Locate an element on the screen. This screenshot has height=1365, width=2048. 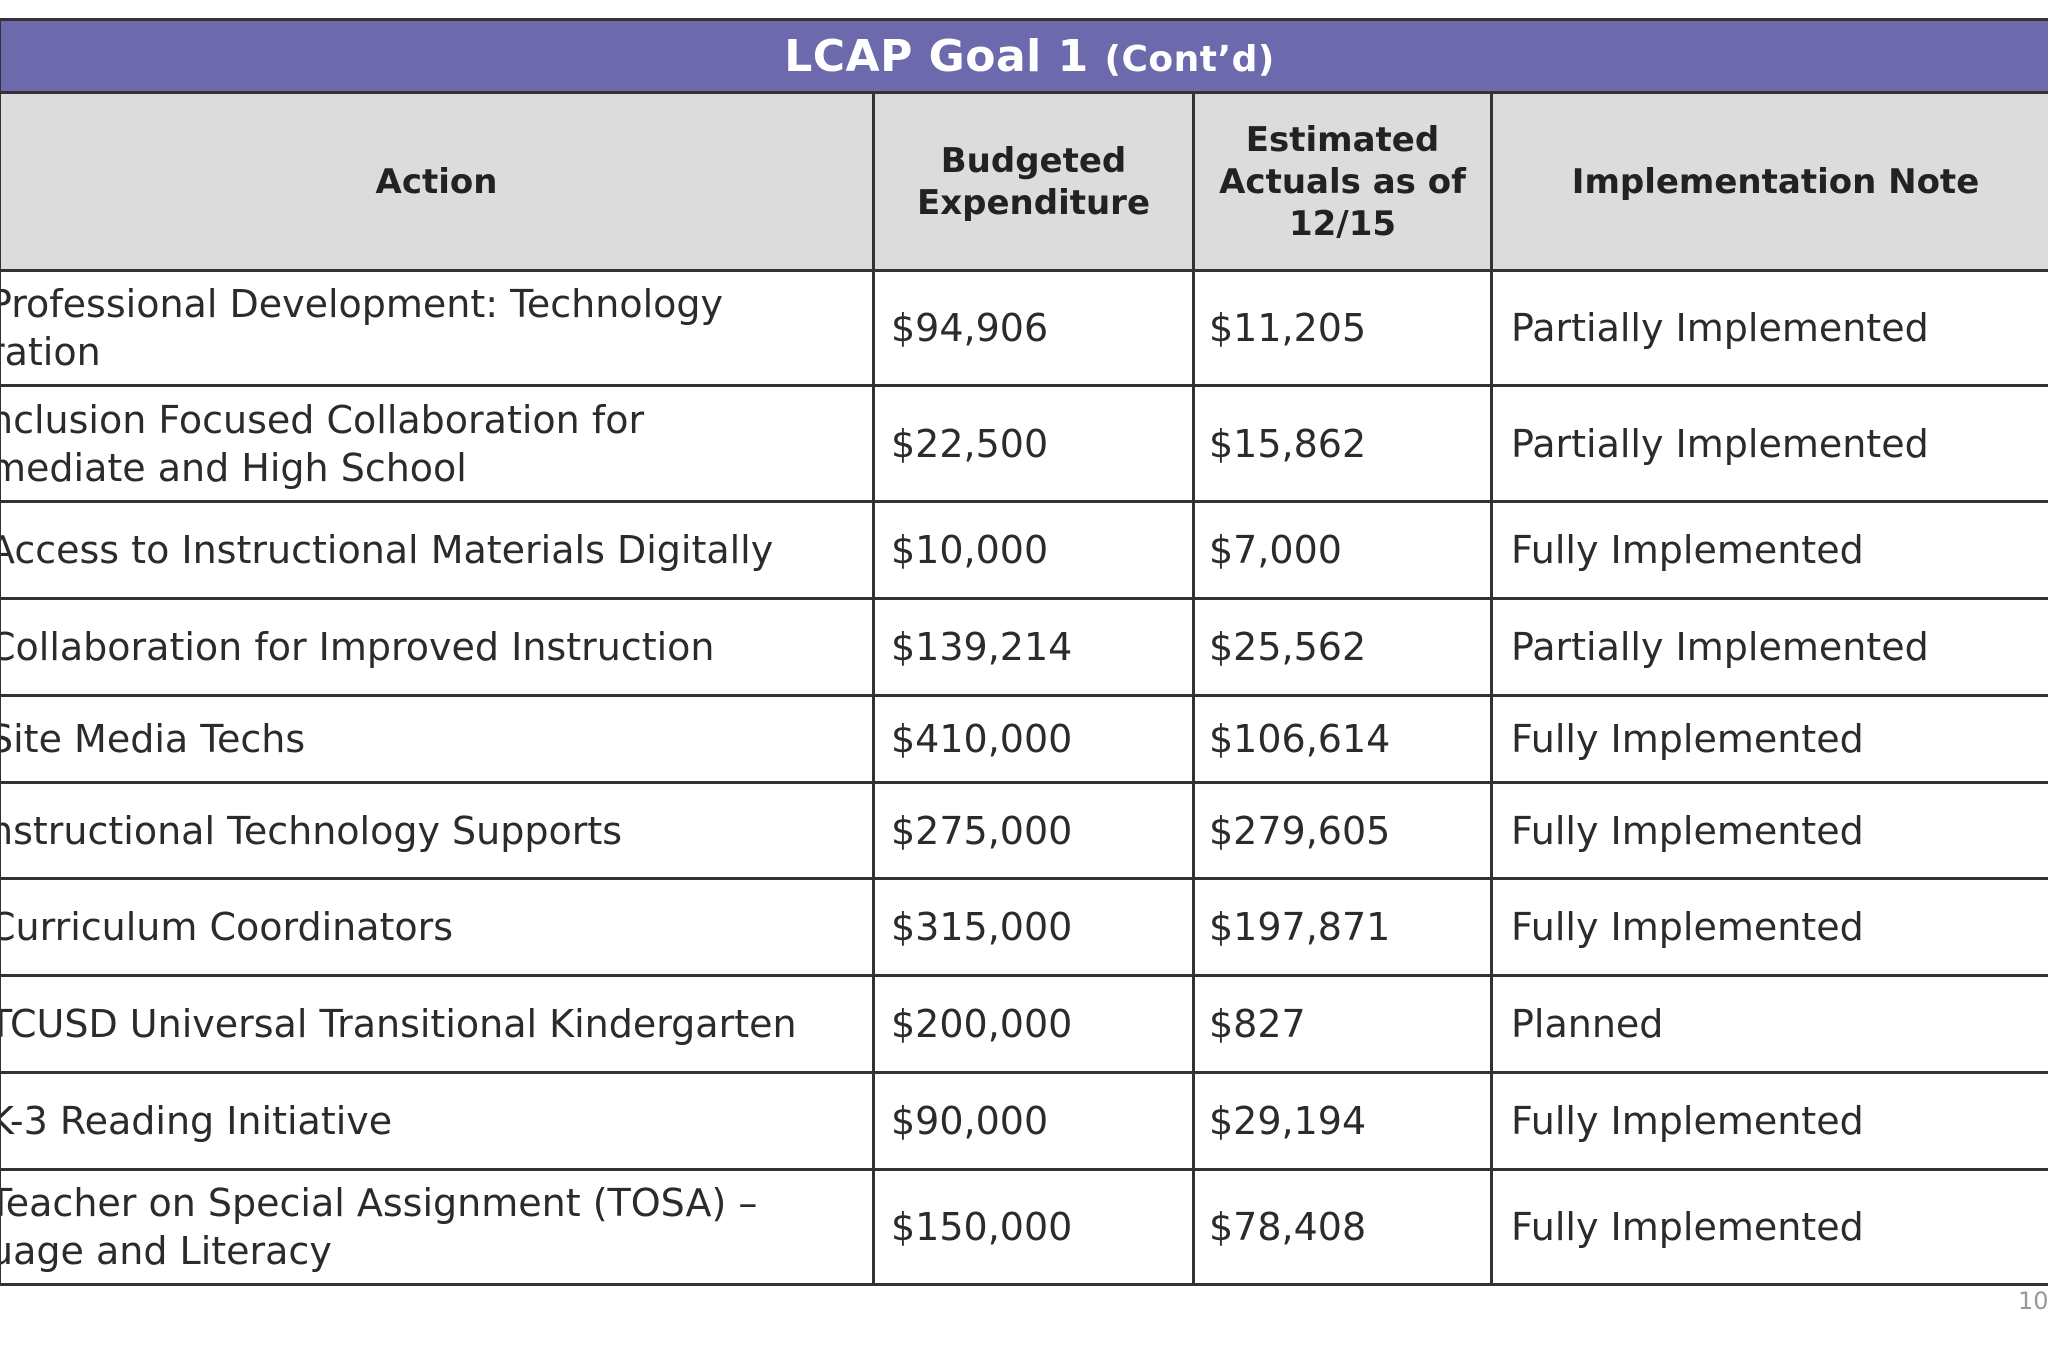
action-text: Curriculum Coordinators is located at coordinates (227, 927).